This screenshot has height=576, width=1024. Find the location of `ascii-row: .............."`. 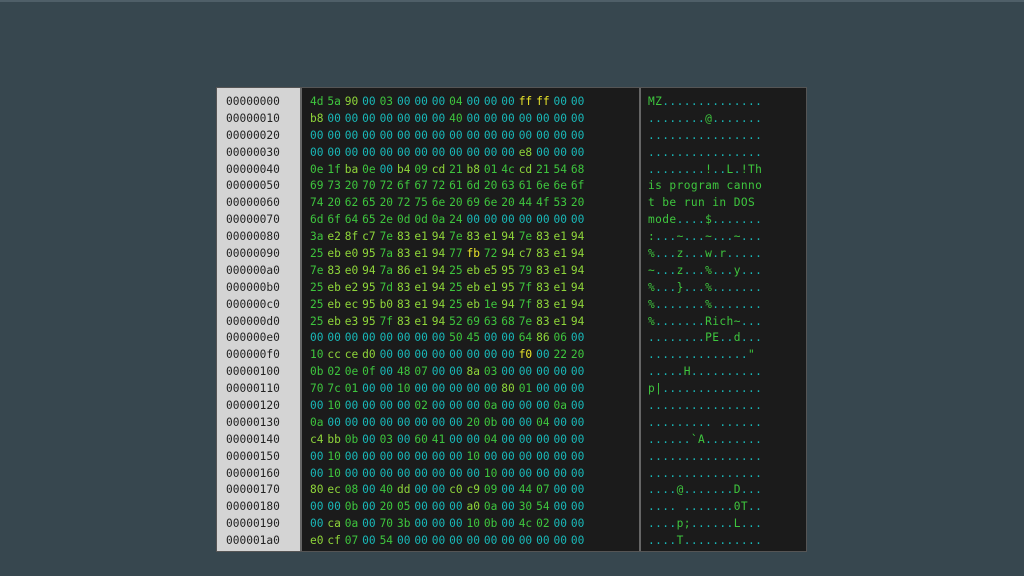

ascii-row: .............." is located at coordinates (702, 355).